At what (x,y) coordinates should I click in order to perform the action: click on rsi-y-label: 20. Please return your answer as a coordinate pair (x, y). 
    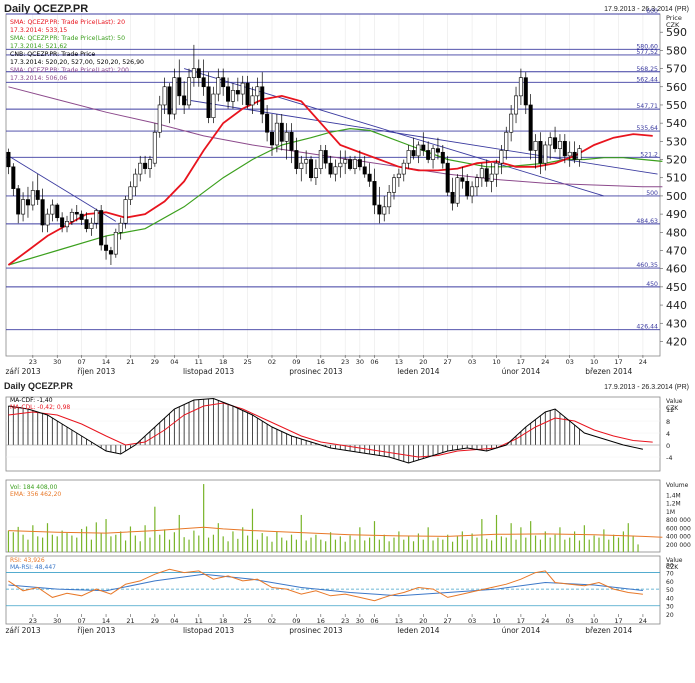
    Looking at the image, I should click on (670, 615).